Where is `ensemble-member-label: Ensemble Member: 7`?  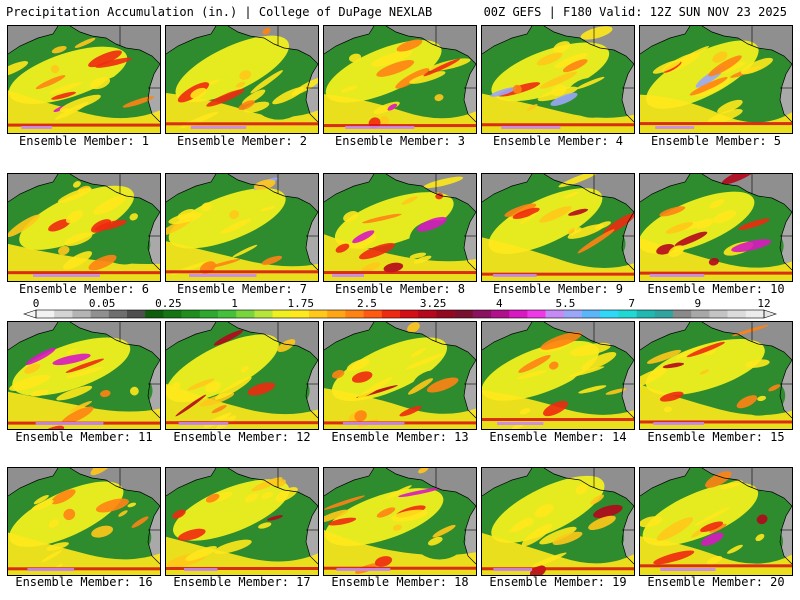 ensemble-member-label: Ensemble Member: 7 is located at coordinates (242, 289).